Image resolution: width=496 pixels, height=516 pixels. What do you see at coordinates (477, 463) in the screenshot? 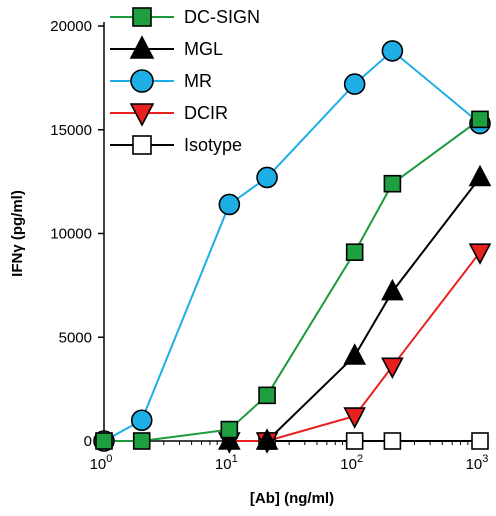
I see `x-tick-label: 10³` at bounding box center [477, 463].